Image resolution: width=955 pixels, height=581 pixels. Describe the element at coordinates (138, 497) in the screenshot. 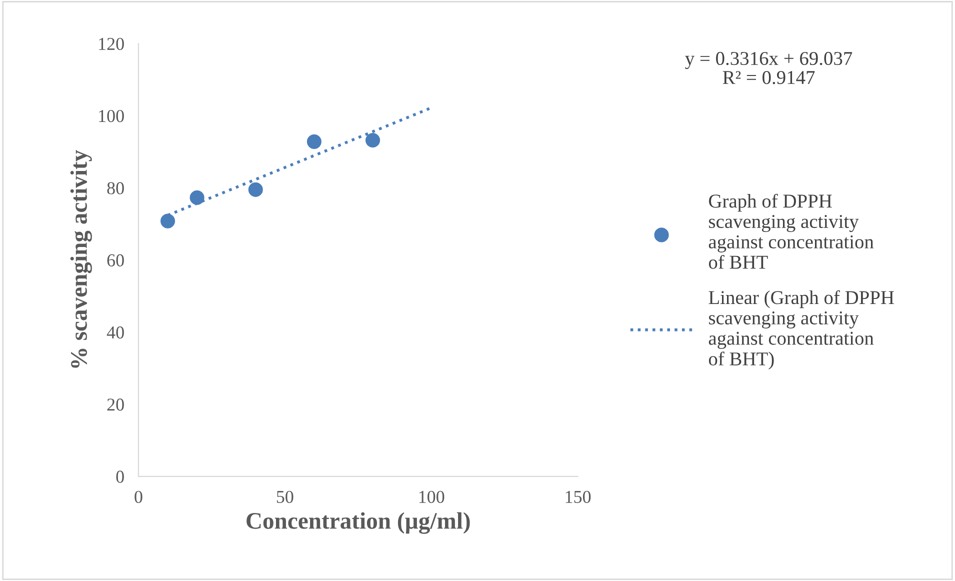

I see `x-tick-label: 0` at that location.